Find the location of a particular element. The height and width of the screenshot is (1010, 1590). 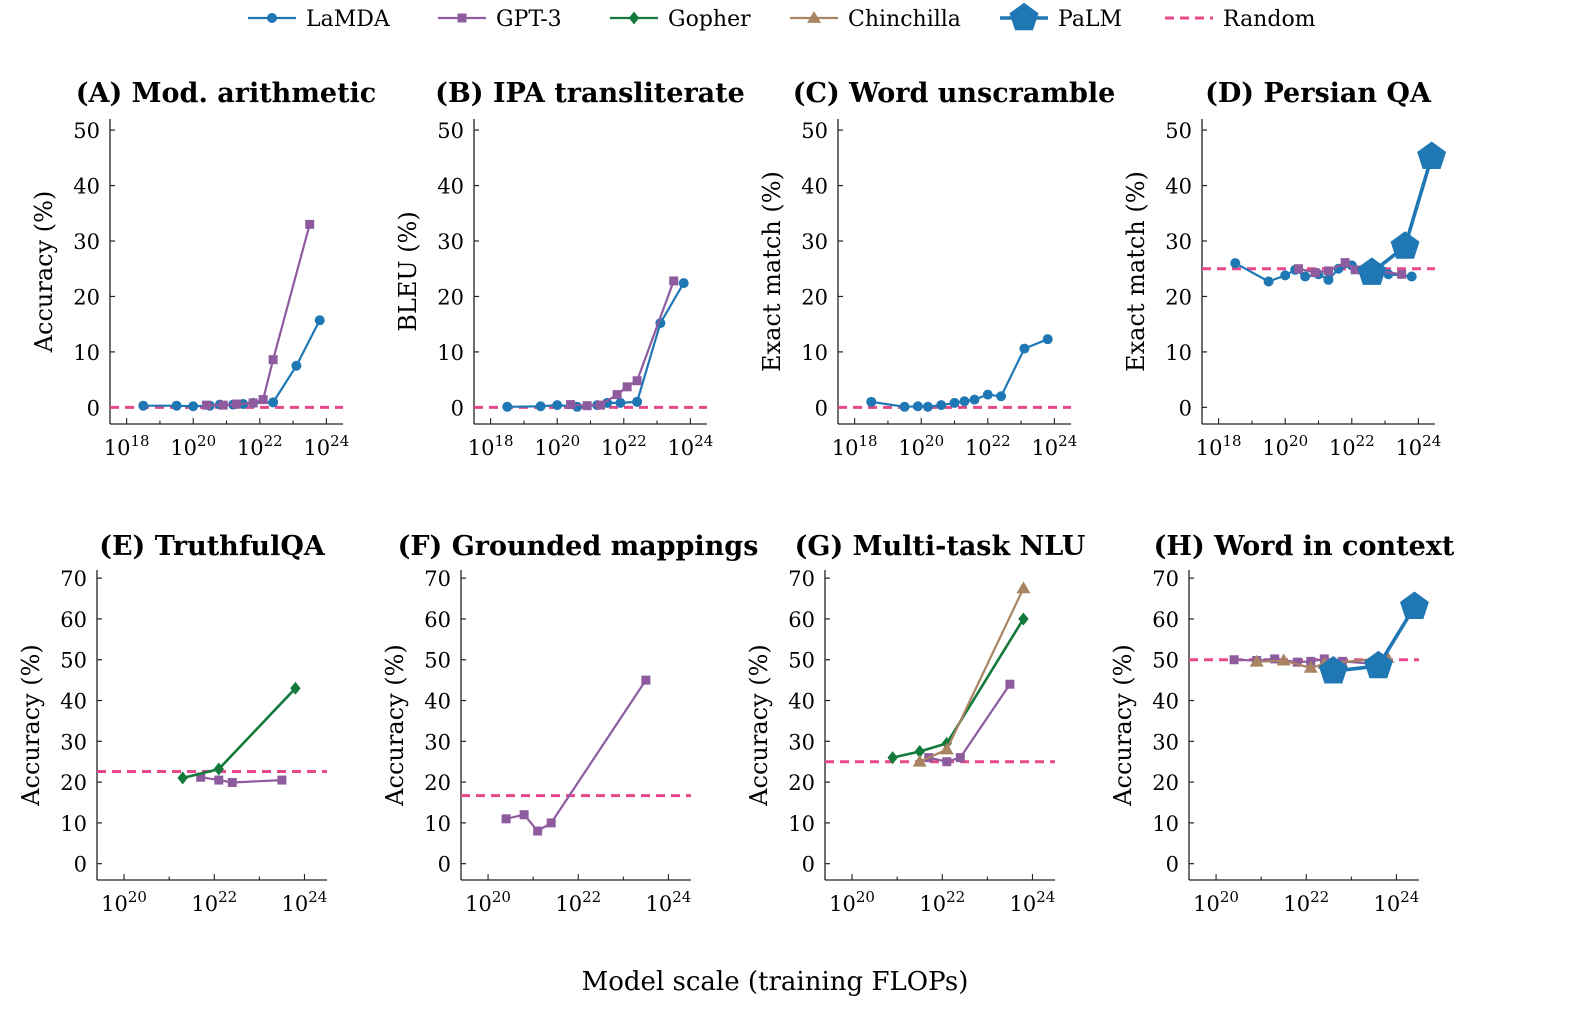

series-lamda is located at coordinates (959, 373).